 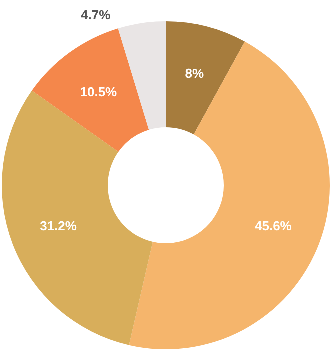 I want to click on data-label: 45.6%, so click(x=273, y=226).